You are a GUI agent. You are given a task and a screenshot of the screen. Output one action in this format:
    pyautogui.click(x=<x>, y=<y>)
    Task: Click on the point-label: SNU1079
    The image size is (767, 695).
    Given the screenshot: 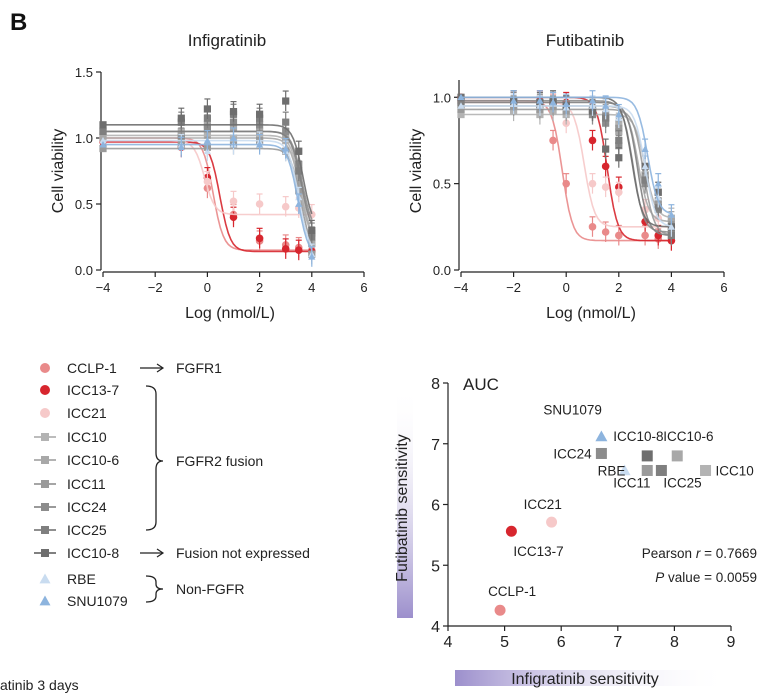 What is the action you would take?
    pyautogui.click(x=572, y=409)
    